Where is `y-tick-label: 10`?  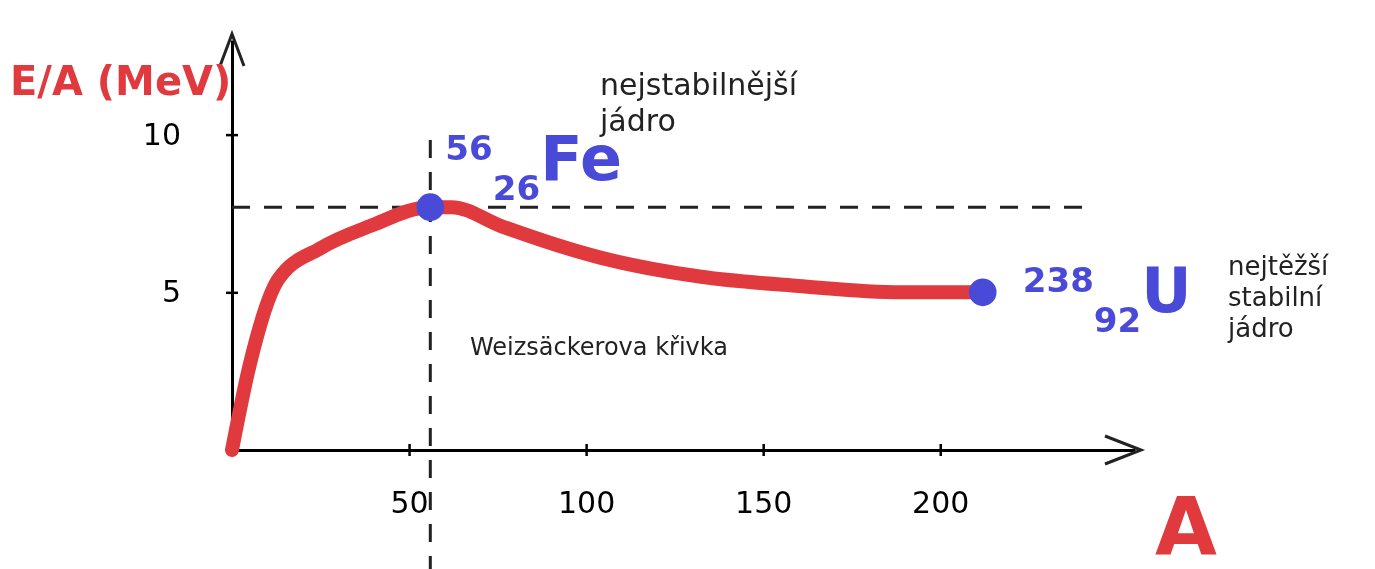 y-tick-label: 10 is located at coordinates (161, 134).